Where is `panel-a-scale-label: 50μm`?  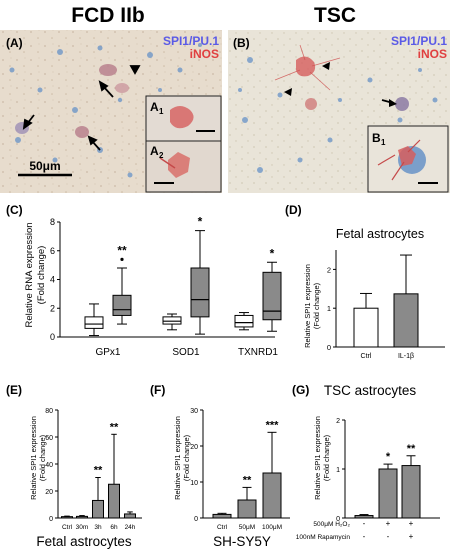
panel-a-scale-label: 50μm is located at coordinates (44, 166).